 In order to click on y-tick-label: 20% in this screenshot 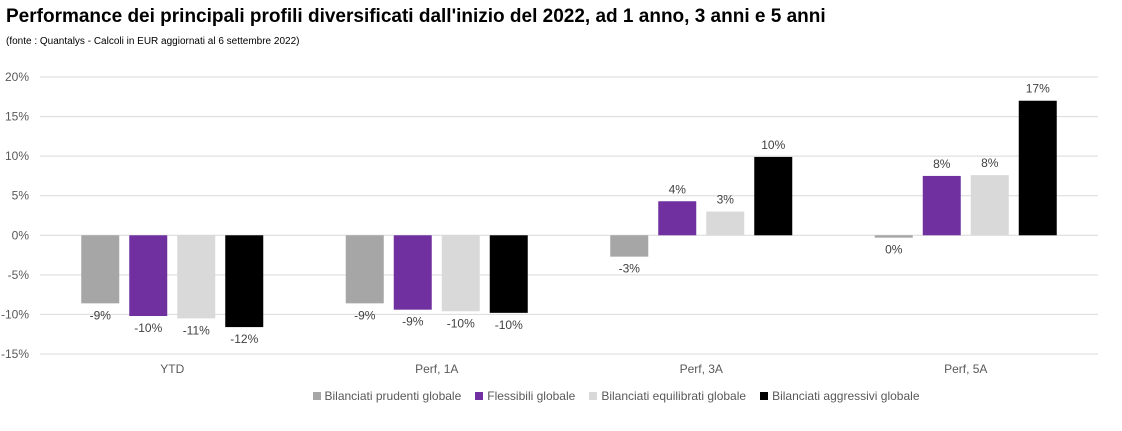, I will do `click(17, 77)`.